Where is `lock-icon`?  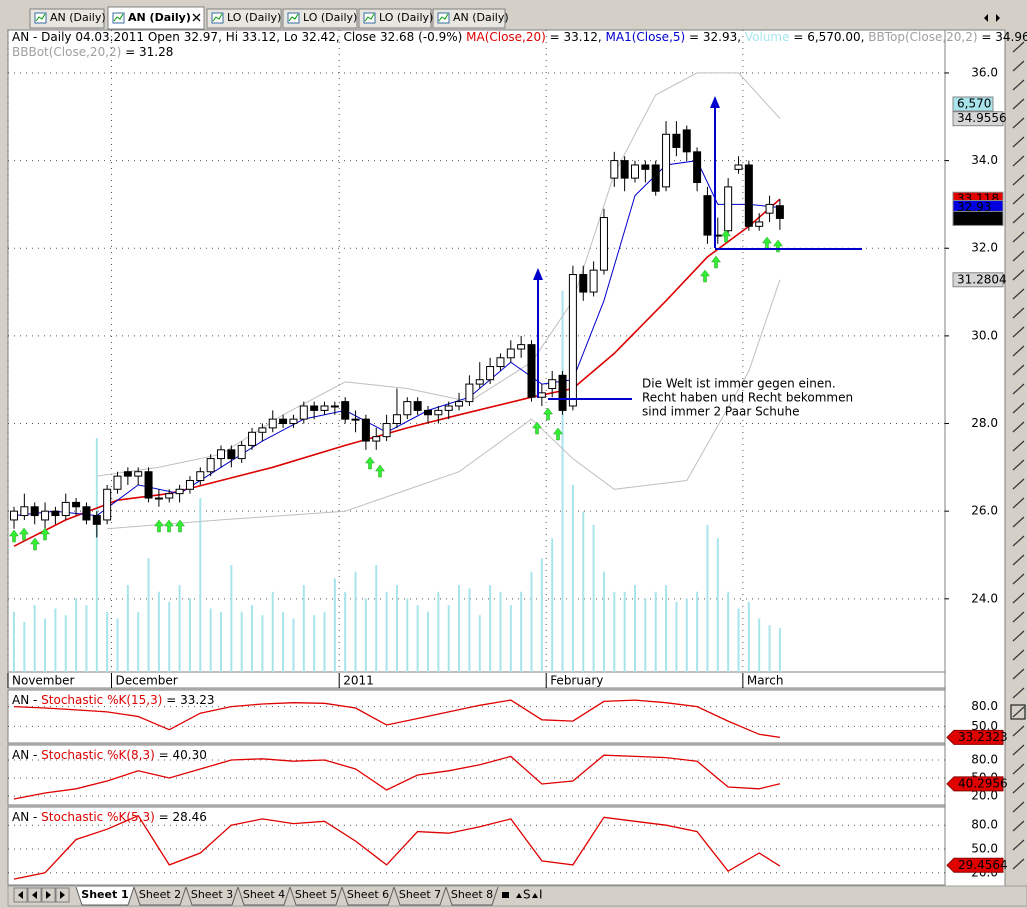
lock-icon is located at coordinates (505, 895).